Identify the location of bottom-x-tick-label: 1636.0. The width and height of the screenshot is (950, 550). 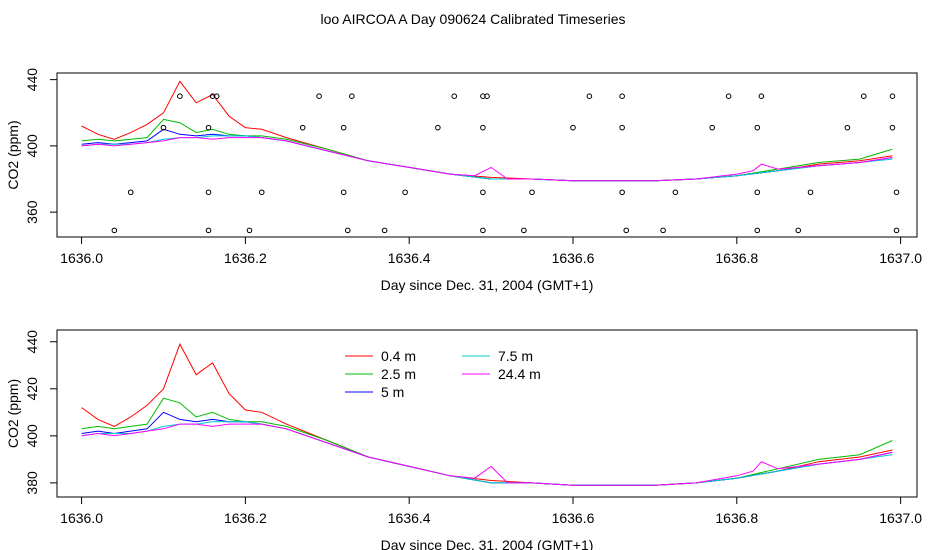
(81, 518).